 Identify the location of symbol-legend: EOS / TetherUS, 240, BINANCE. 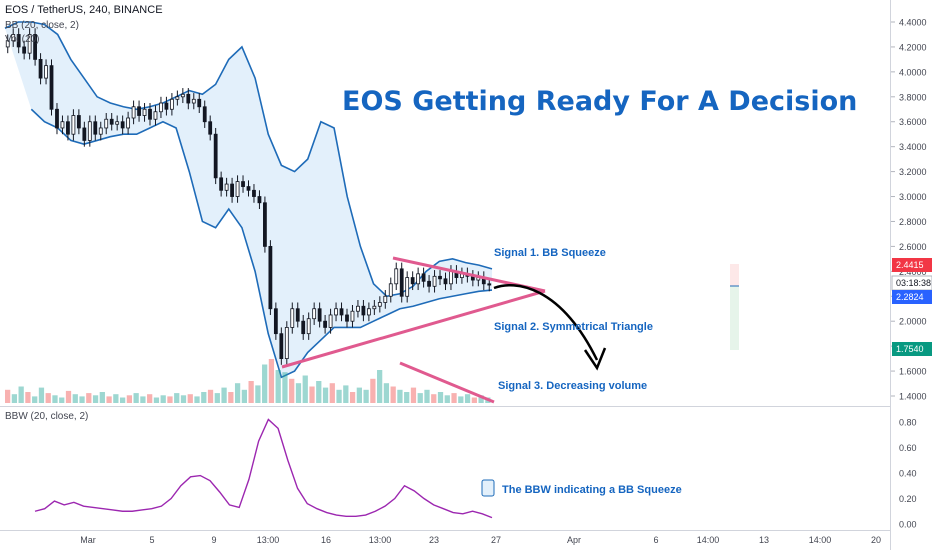
(84, 10).